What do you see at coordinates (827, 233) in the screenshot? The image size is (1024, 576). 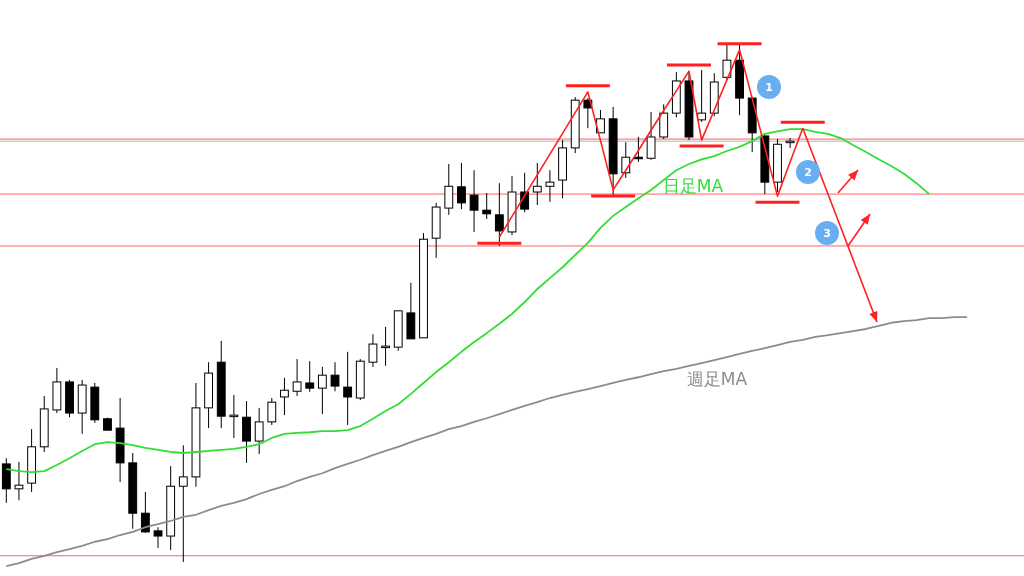 I see `annotation: 3` at bounding box center [827, 233].